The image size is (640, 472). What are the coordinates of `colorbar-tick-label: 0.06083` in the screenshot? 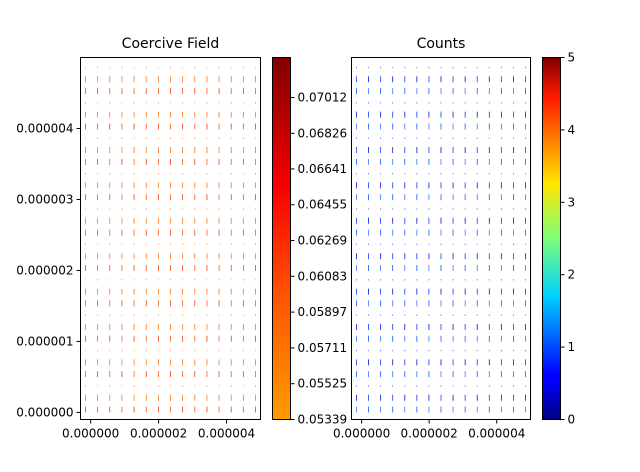 It's located at (323, 276).